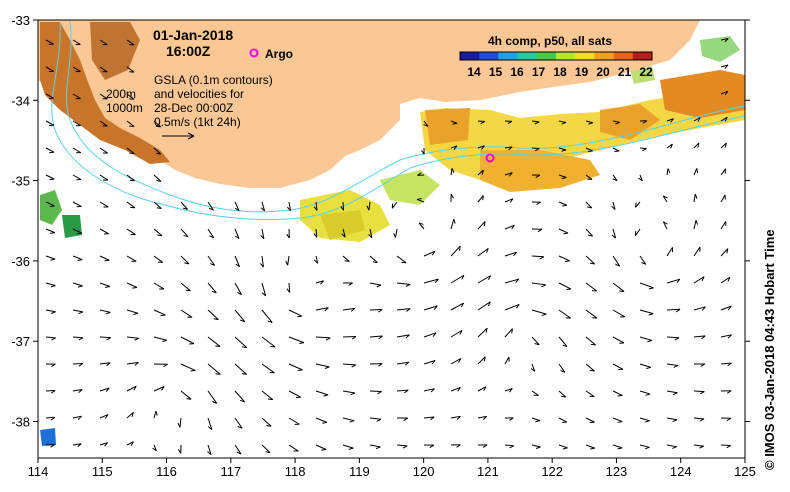  Describe the element at coordinates (552, 471) in the screenshot. I see `x-tick-label: 122` at that location.